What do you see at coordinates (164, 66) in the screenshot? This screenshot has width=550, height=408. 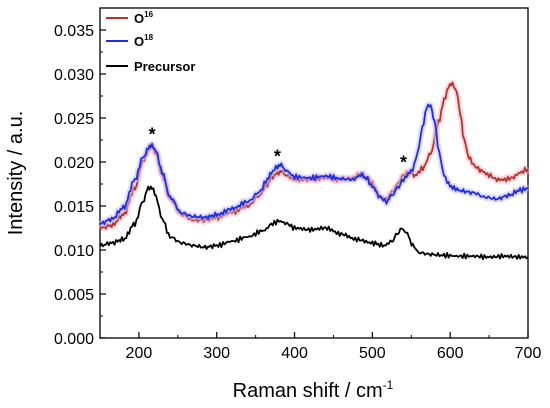 I see `legend-label-precursor: Precursor` at bounding box center [164, 66].